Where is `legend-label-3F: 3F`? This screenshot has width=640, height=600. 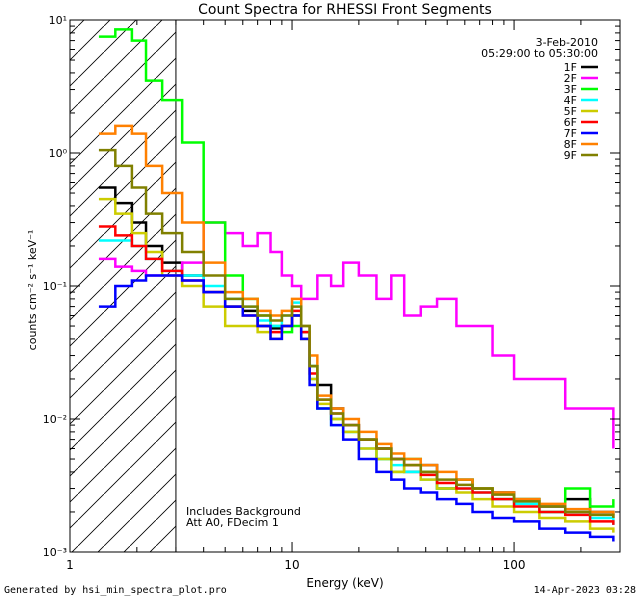
legend-label-3F: 3F is located at coordinates (570, 89).